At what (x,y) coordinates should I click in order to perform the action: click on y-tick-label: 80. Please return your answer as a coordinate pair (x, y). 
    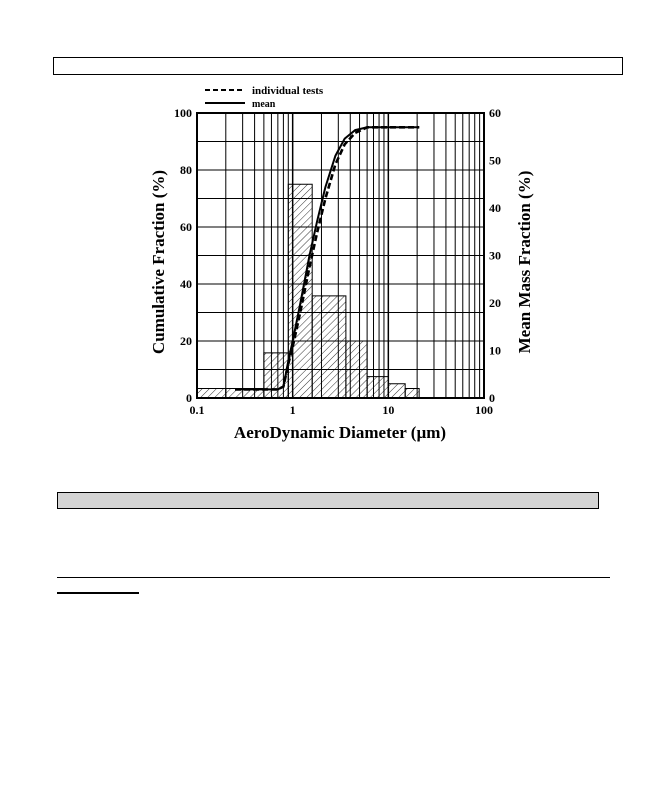
    Looking at the image, I should click on (186, 170).